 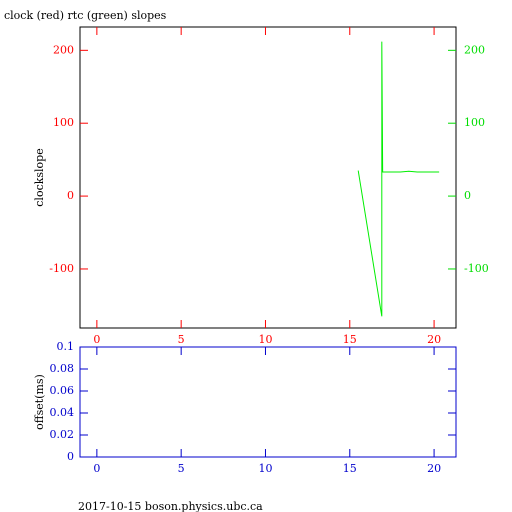 What do you see at coordinates (63, 49) in the screenshot?
I see `y-tick-label: 200` at bounding box center [63, 49].